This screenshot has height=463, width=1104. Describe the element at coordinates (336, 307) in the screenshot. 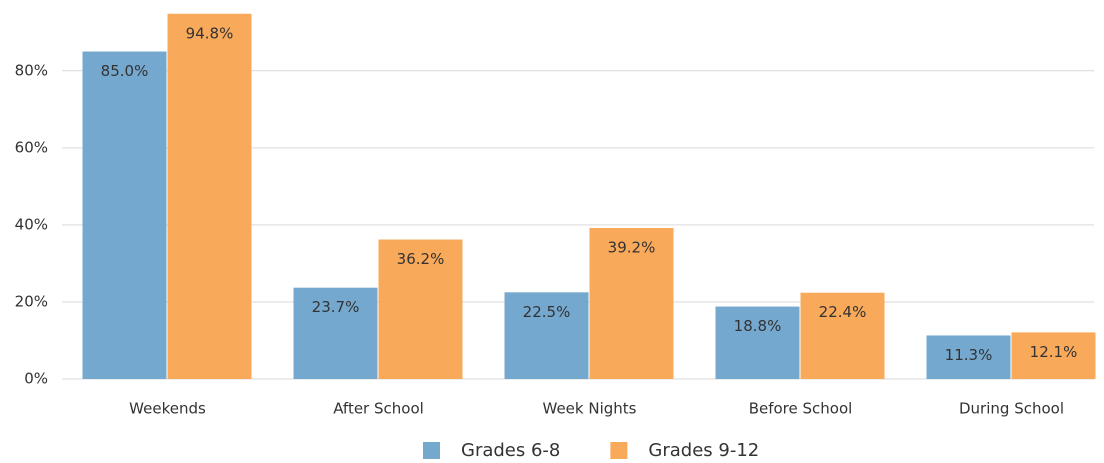

I see `value-label: 23.7%` at that location.